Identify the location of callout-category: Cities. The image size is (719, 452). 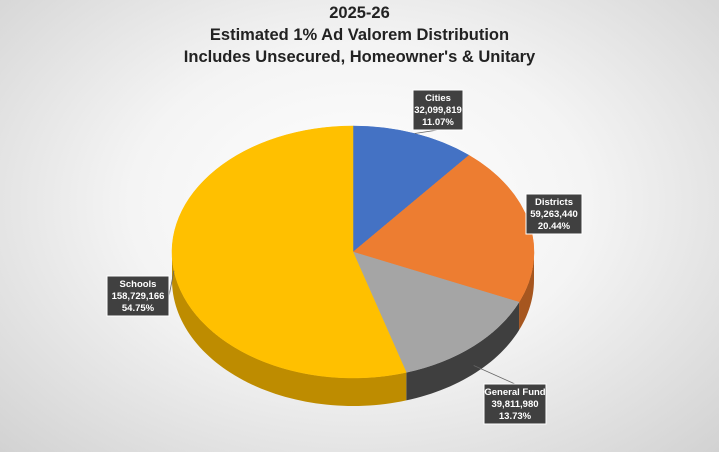
(438, 98).